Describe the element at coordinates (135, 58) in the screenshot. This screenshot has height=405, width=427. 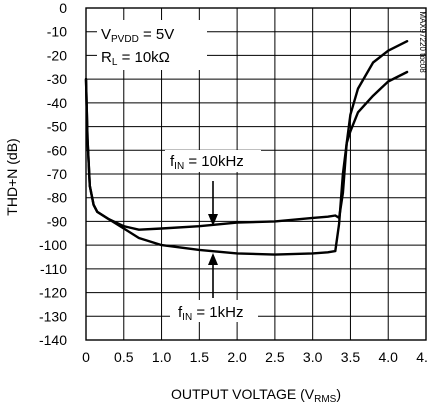
I see `condition-rl: RL = 10kΩ` at that location.